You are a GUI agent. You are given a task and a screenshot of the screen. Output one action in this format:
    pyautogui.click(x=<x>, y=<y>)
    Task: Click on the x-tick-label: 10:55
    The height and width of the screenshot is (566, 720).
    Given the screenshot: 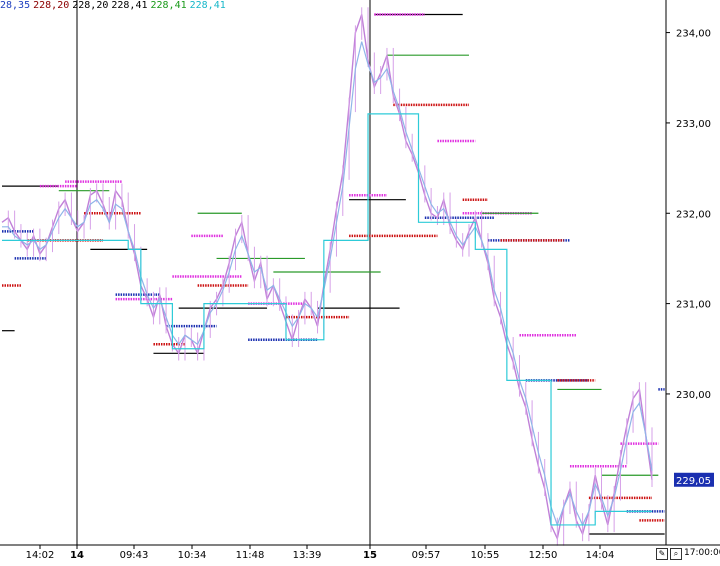 What is the action you would take?
    pyautogui.click(x=485, y=555)
    